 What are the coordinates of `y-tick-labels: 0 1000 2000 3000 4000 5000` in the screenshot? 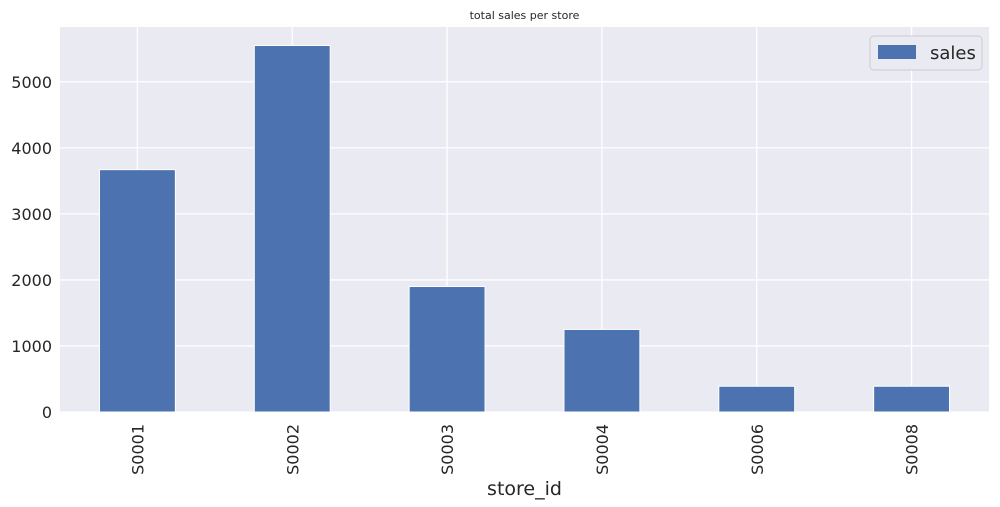 It's located at (31, 247).